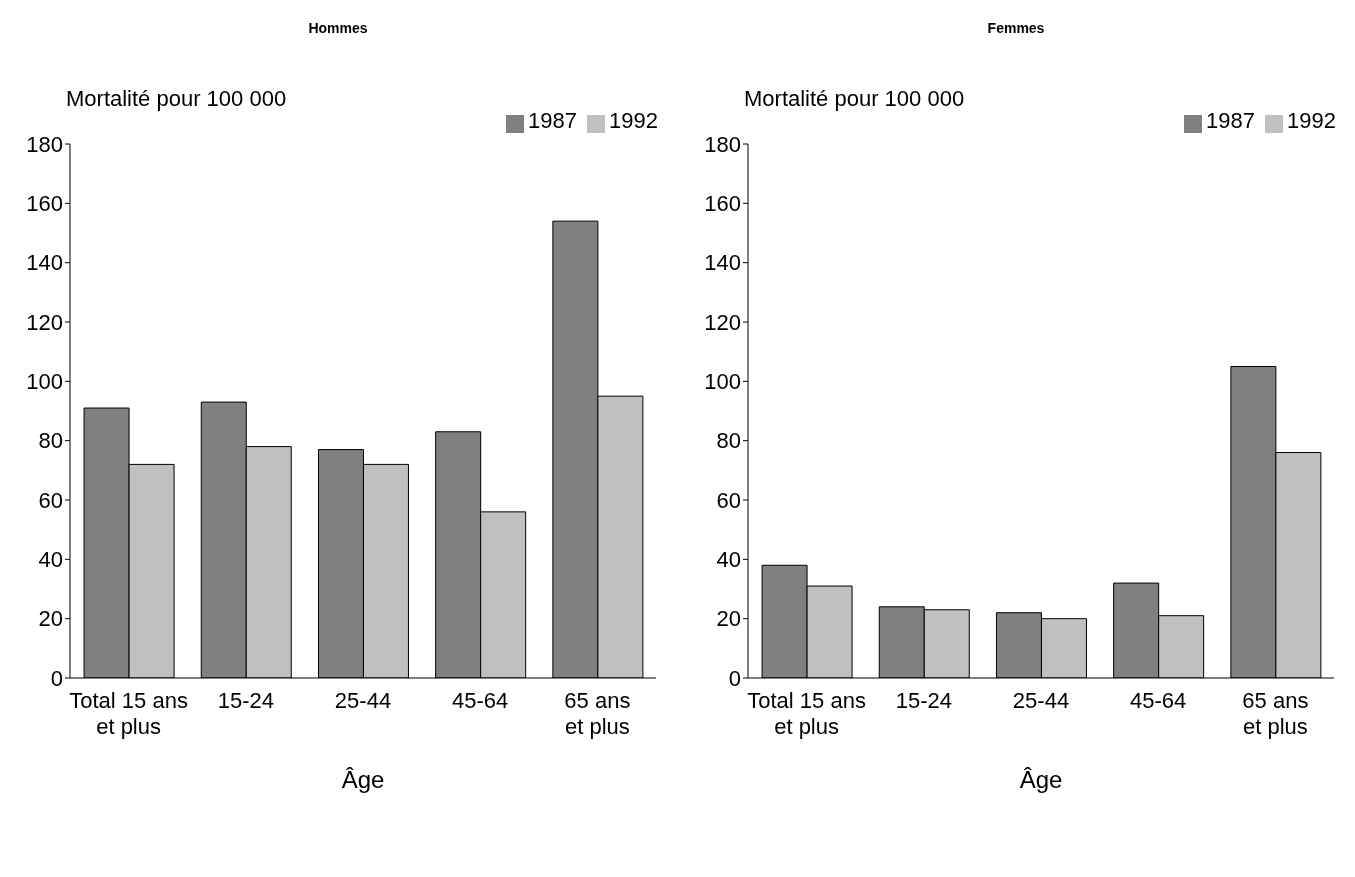  What do you see at coordinates (338, 28) in the screenshot?
I see `chart-title: Hommes` at bounding box center [338, 28].